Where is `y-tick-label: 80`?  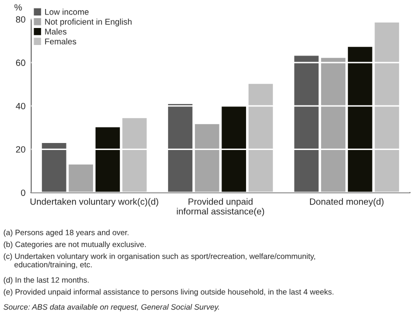
y-tick-label: 80 is located at coordinates (21, 19).